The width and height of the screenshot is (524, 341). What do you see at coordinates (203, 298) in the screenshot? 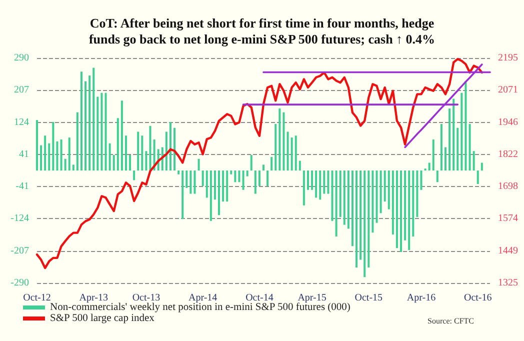
I see `x-tick-label: Apr-14` at bounding box center [203, 298].